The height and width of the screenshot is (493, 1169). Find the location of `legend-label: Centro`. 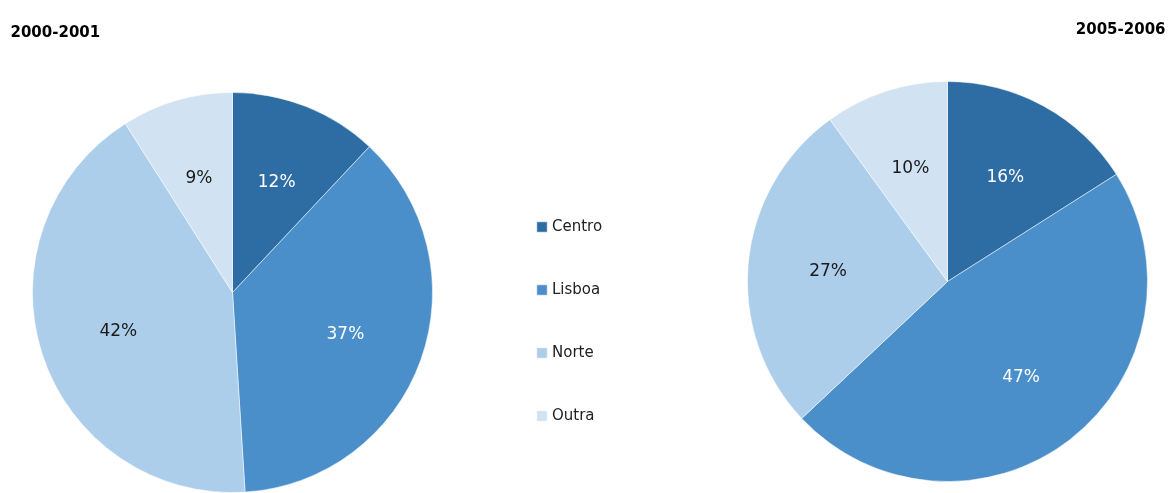

legend-label: Centro is located at coordinates (577, 226).